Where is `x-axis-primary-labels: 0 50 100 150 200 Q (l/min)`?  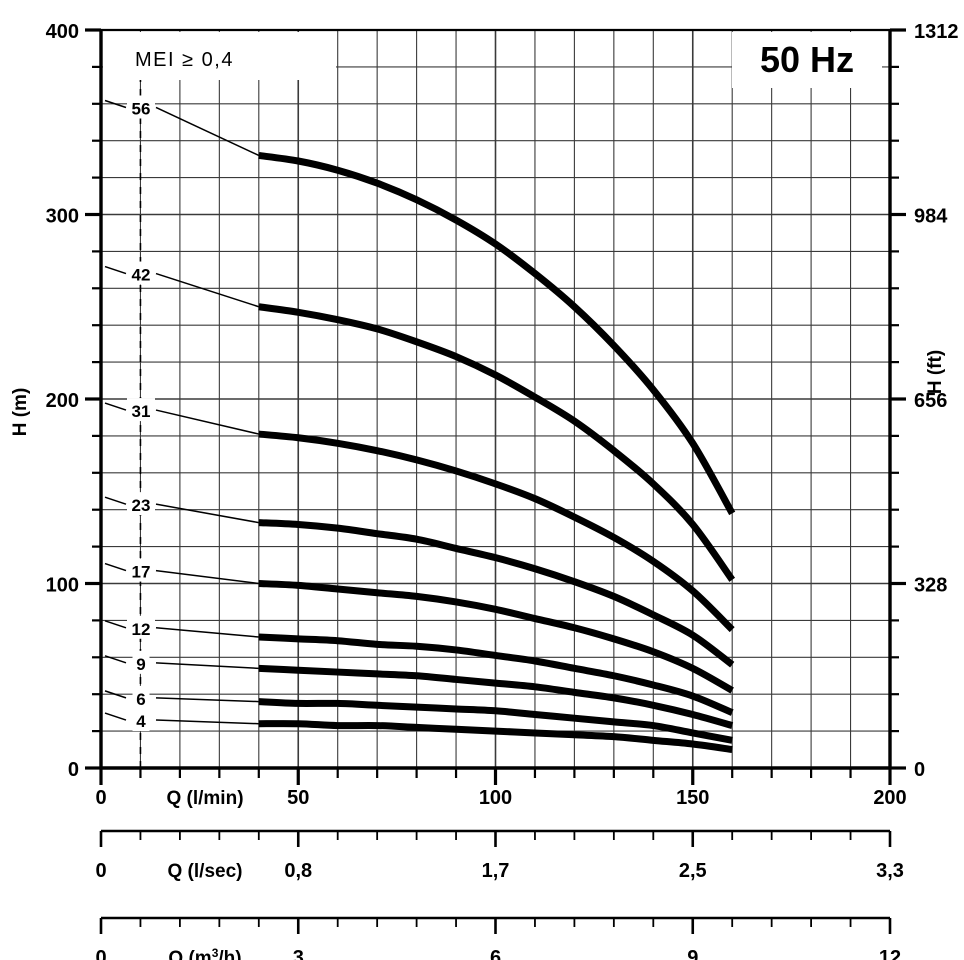 x-axis-primary-labels: 0 50 100 150 200 Q (l/min) is located at coordinates (500, 798).